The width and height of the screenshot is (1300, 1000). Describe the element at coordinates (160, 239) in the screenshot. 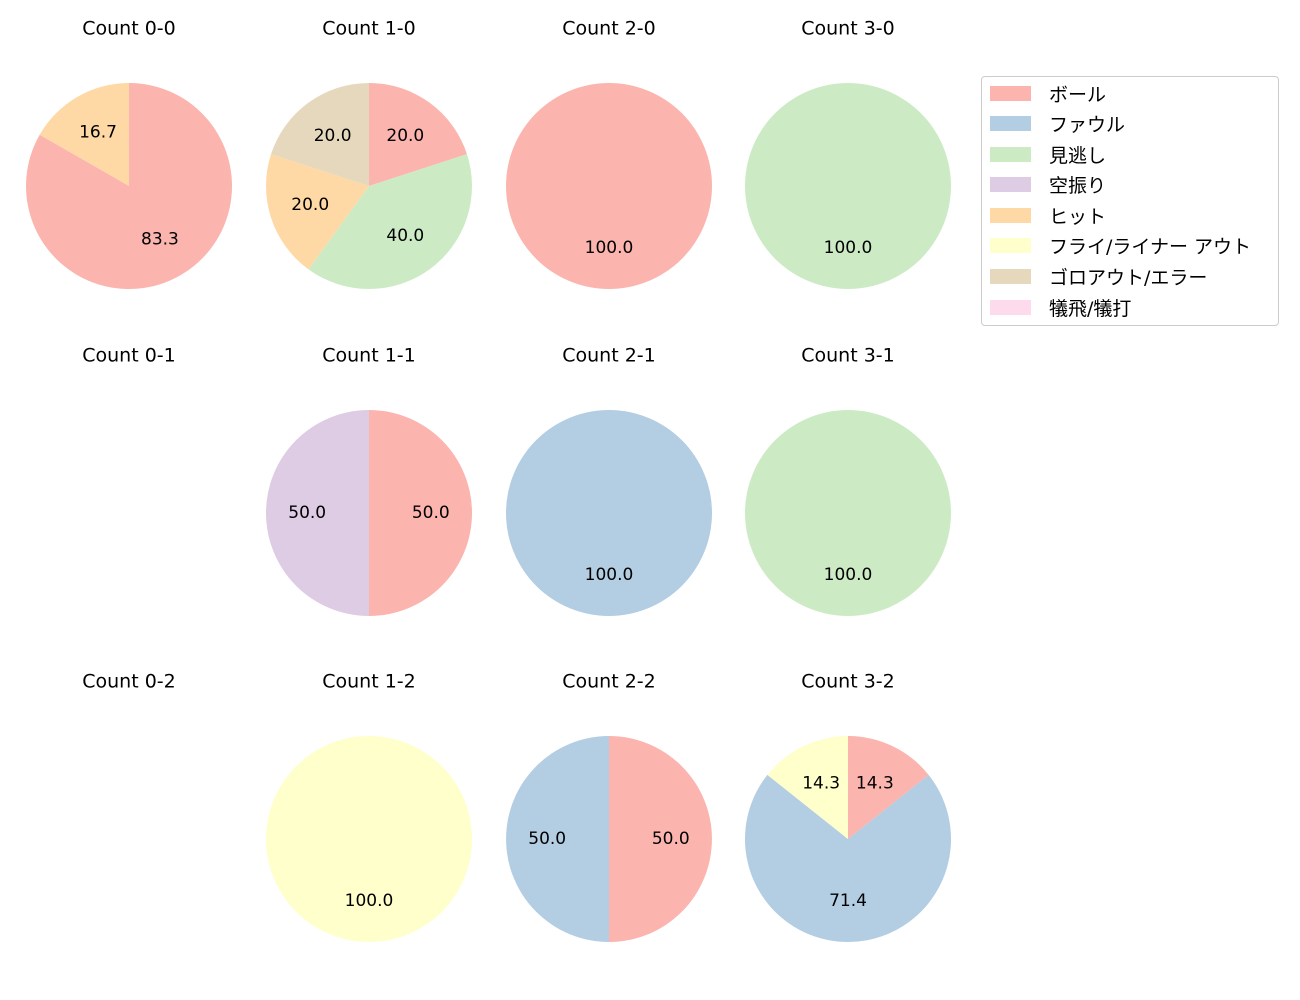

I see `pie-slice-label: 83.3` at that location.